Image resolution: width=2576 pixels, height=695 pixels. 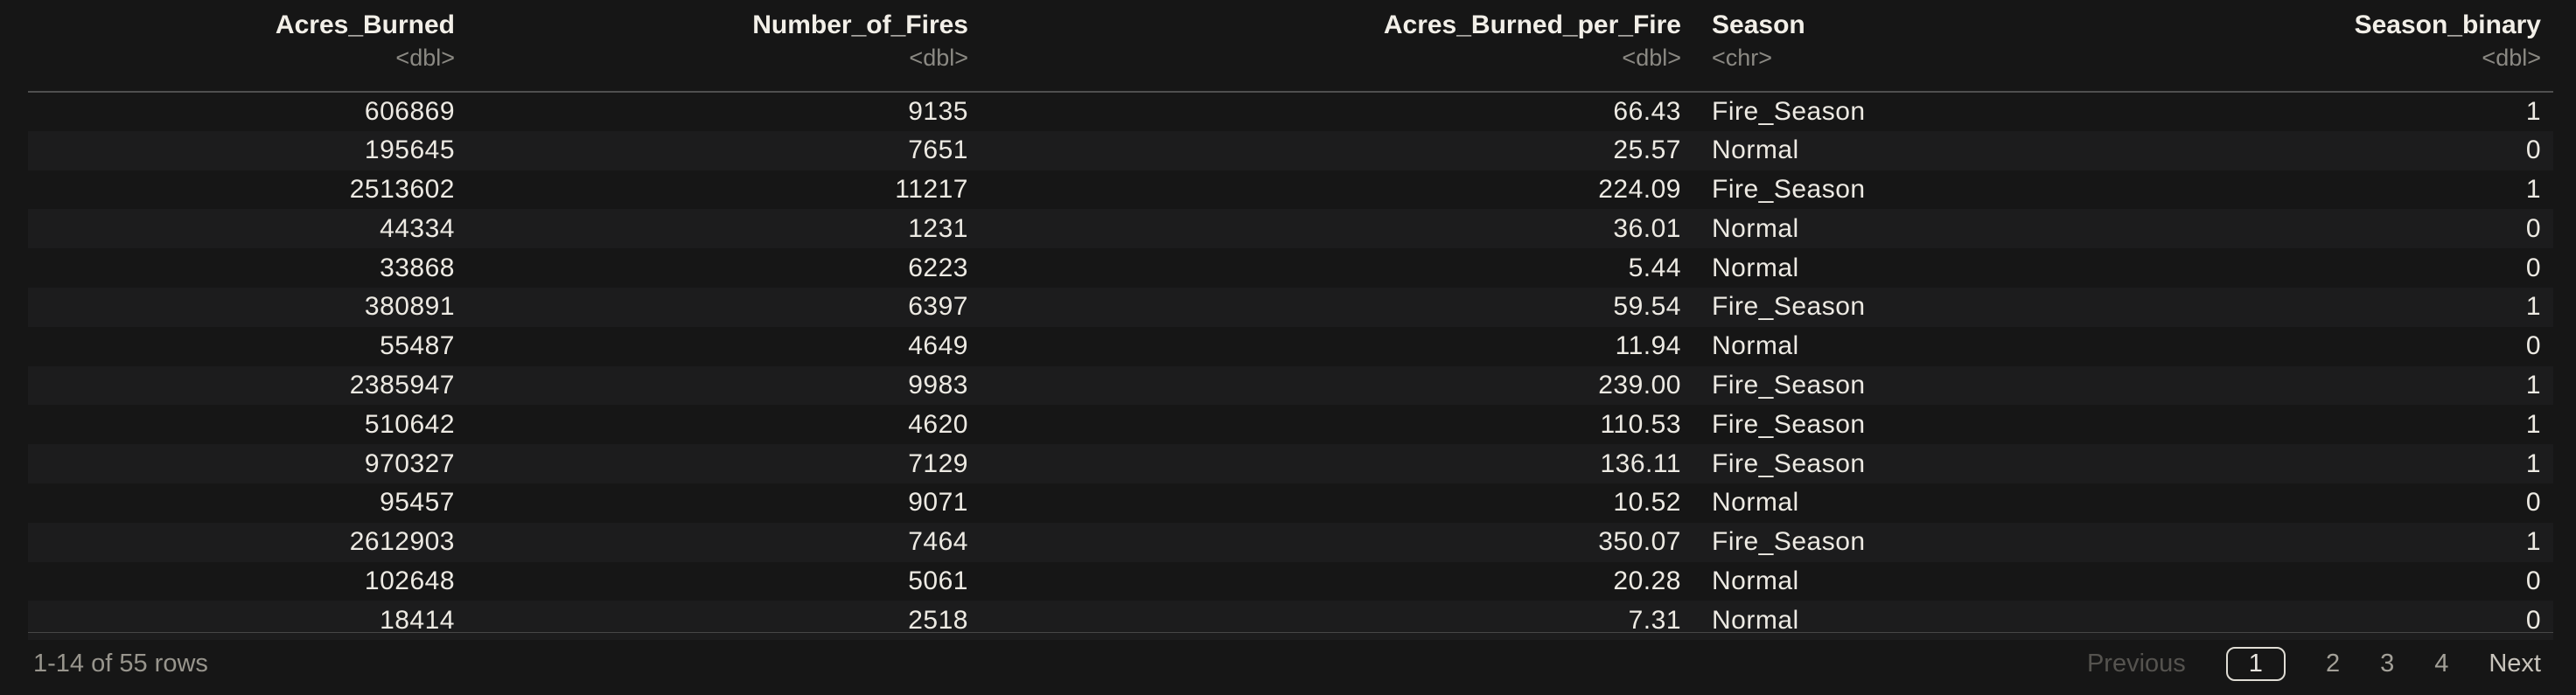 I want to click on cell-acres-burned-per-fire: 59.54, so click(x=1647, y=307).